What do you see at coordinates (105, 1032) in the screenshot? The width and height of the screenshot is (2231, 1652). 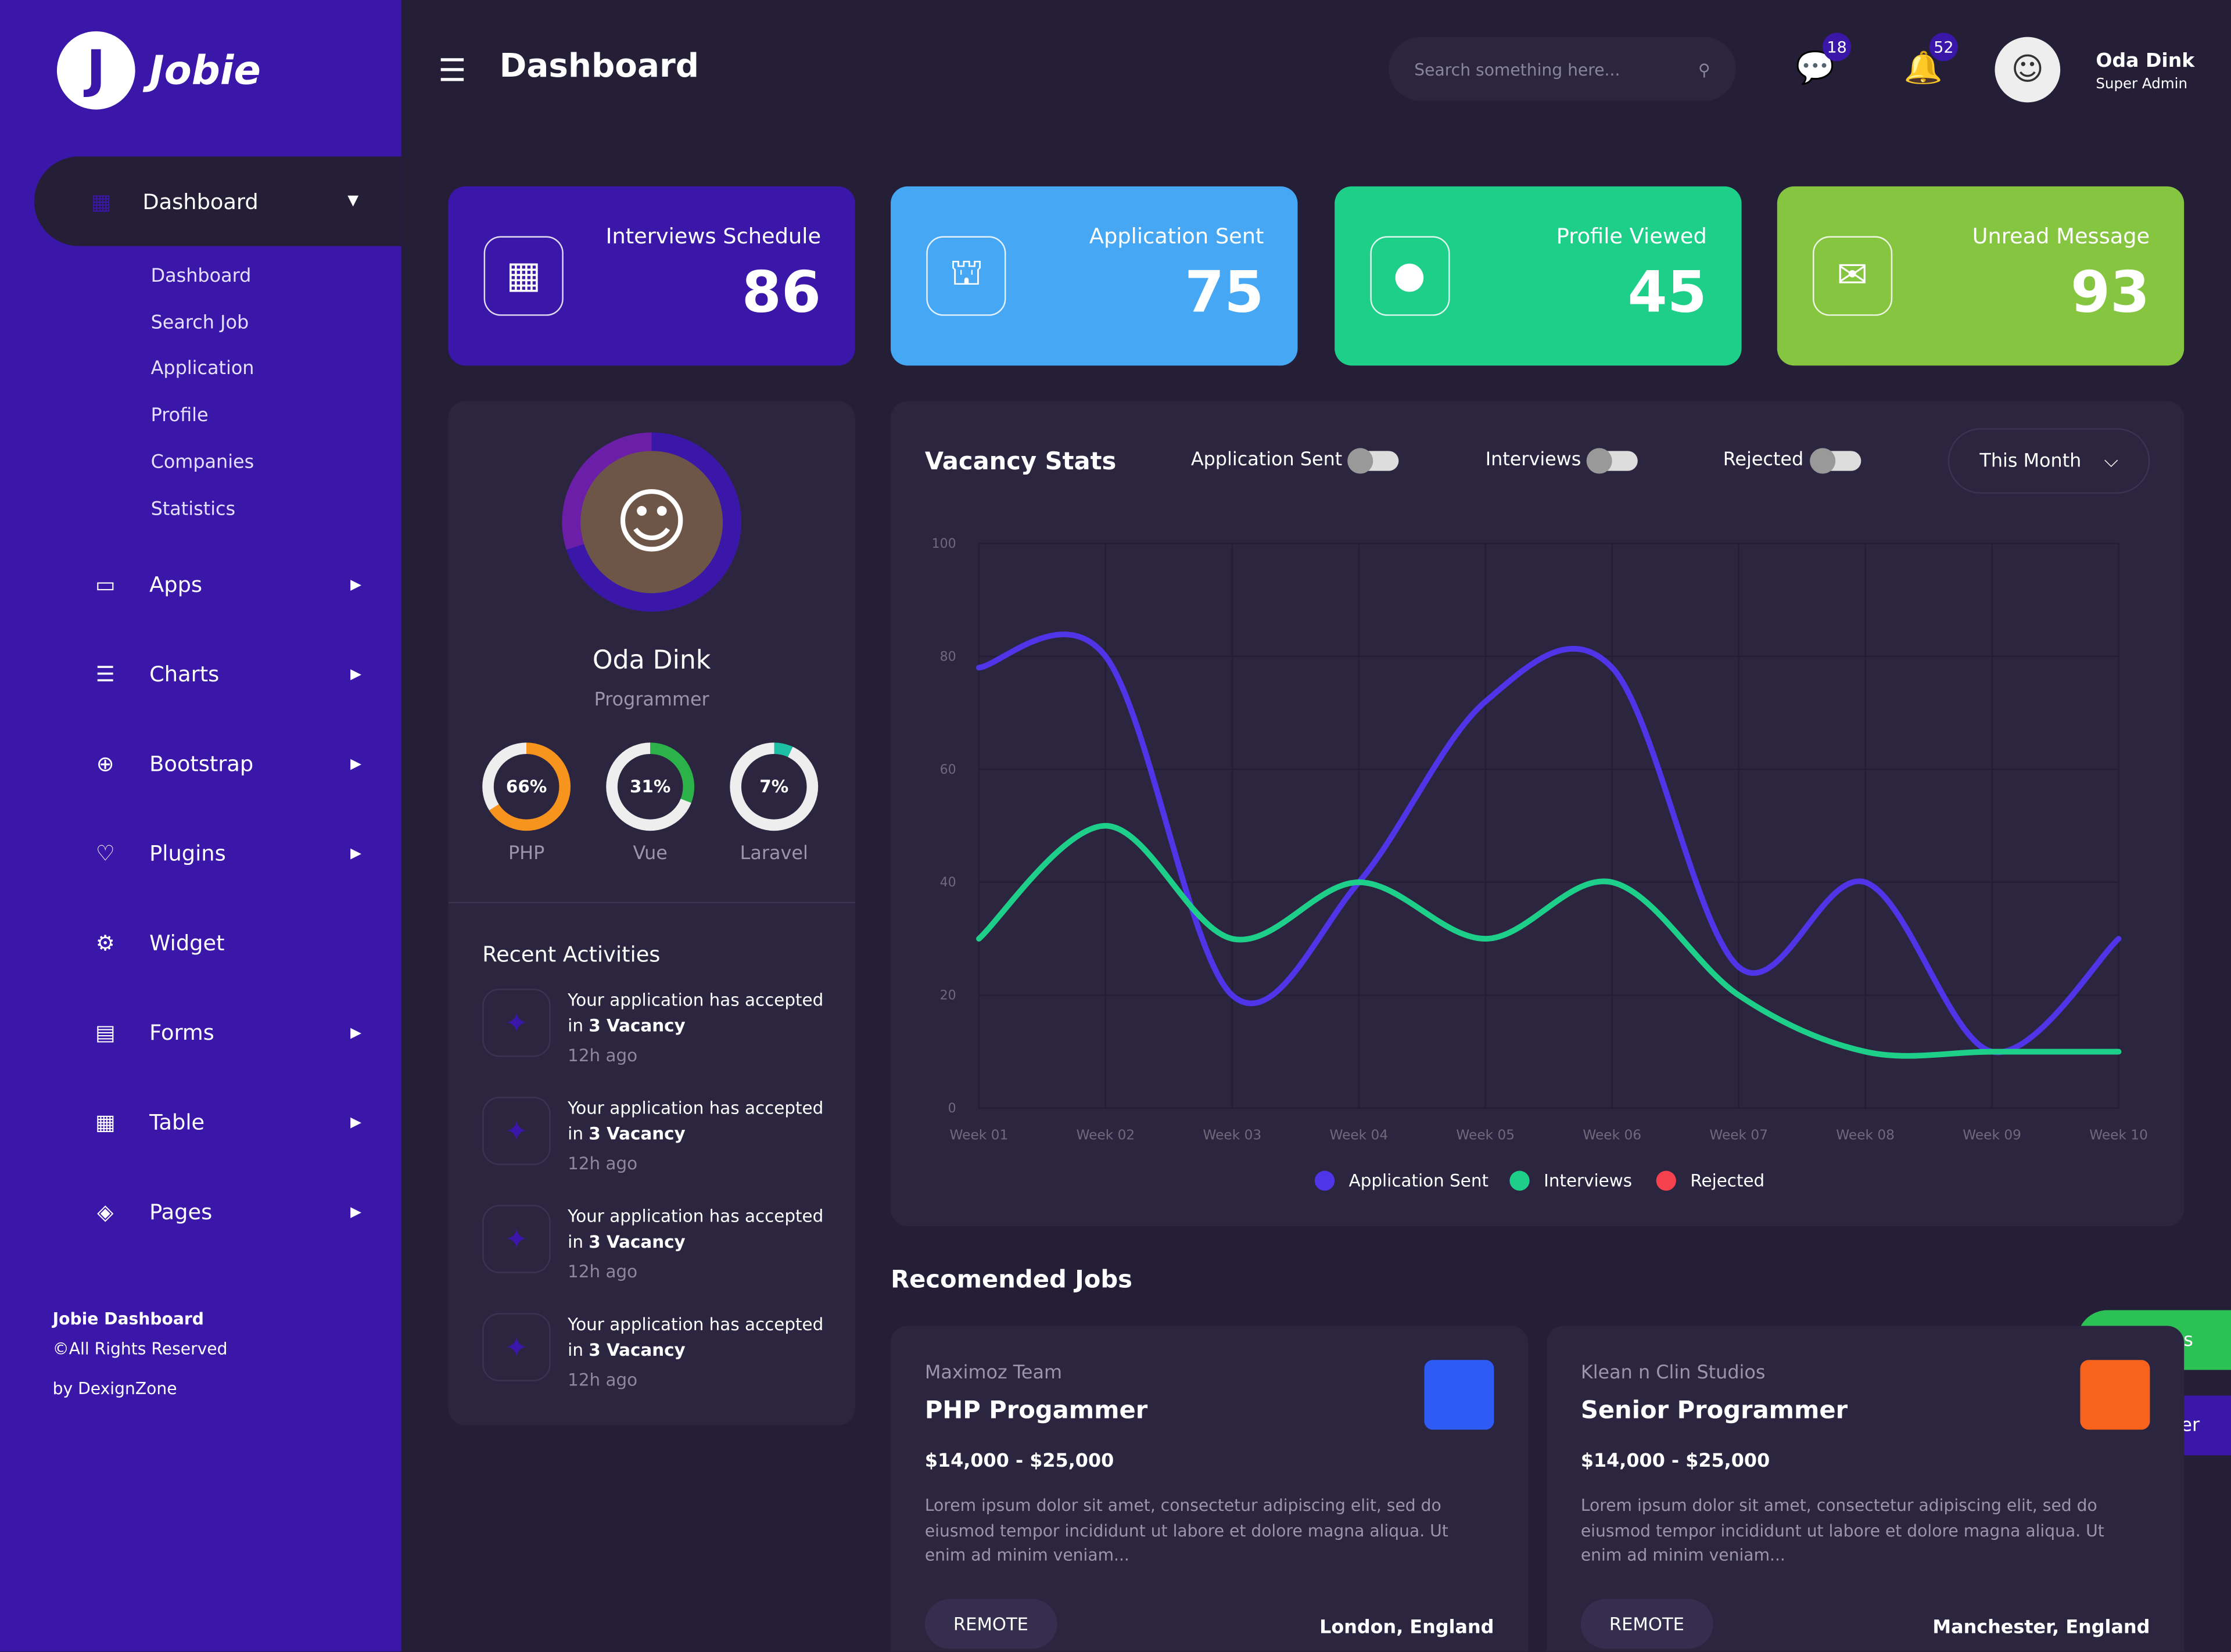 I see `form-icon: ▤` at bounding box center [105, 1032].